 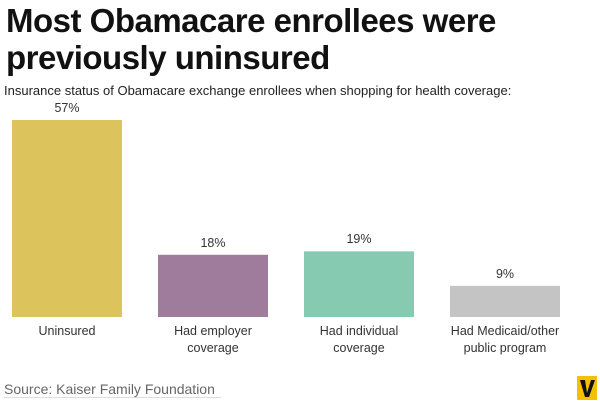 What do you see at coordinates (67, 331) in the screenshot?
I see `x-tick-label: Uninsured` at bounding box center [67, 331].